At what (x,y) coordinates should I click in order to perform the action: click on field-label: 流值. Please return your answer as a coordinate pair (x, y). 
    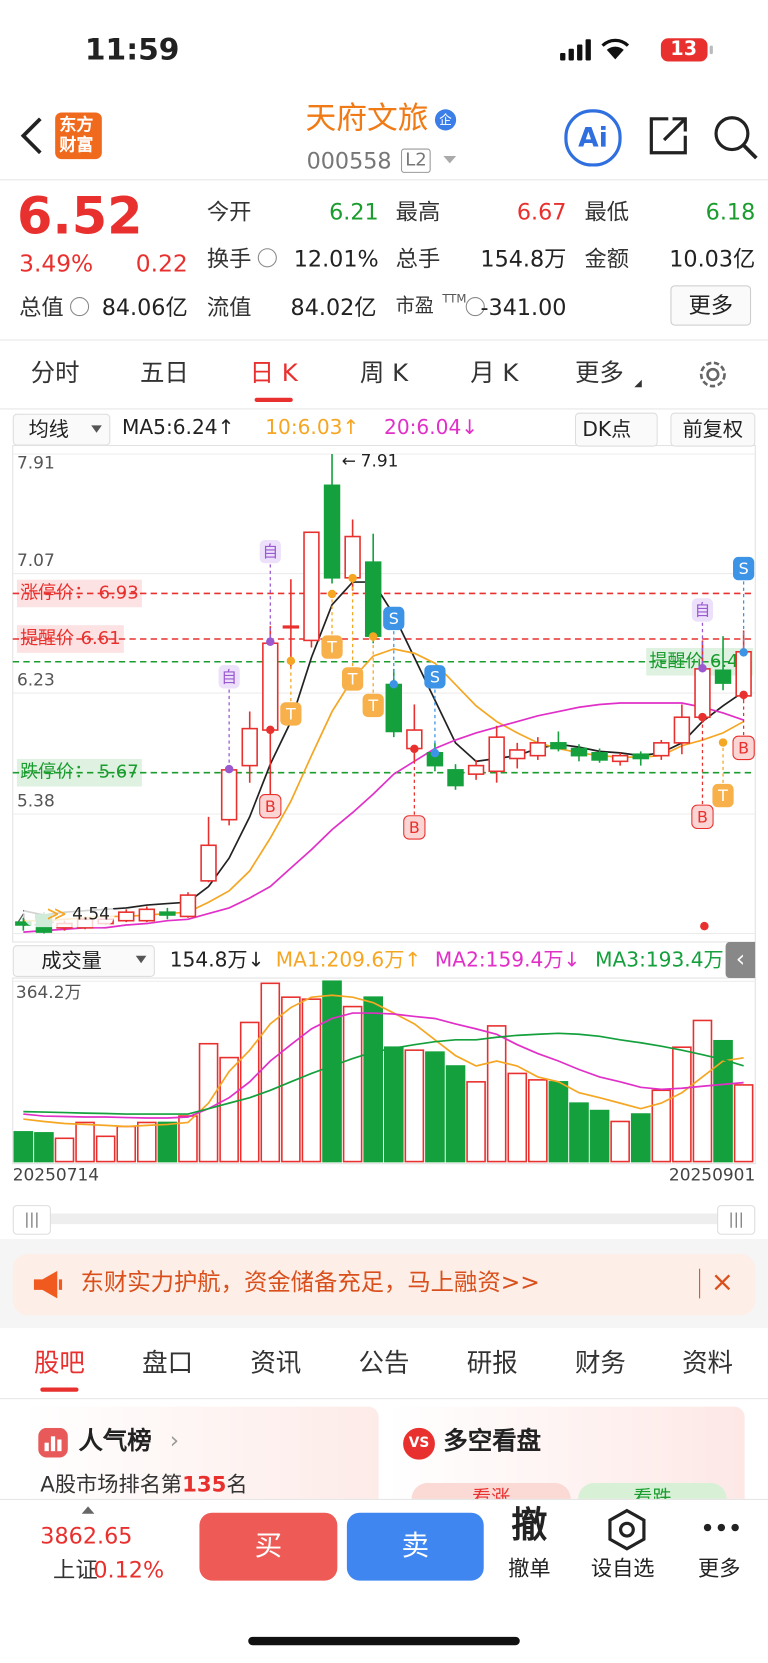
    Looking at the image, I should click on (229, 307).